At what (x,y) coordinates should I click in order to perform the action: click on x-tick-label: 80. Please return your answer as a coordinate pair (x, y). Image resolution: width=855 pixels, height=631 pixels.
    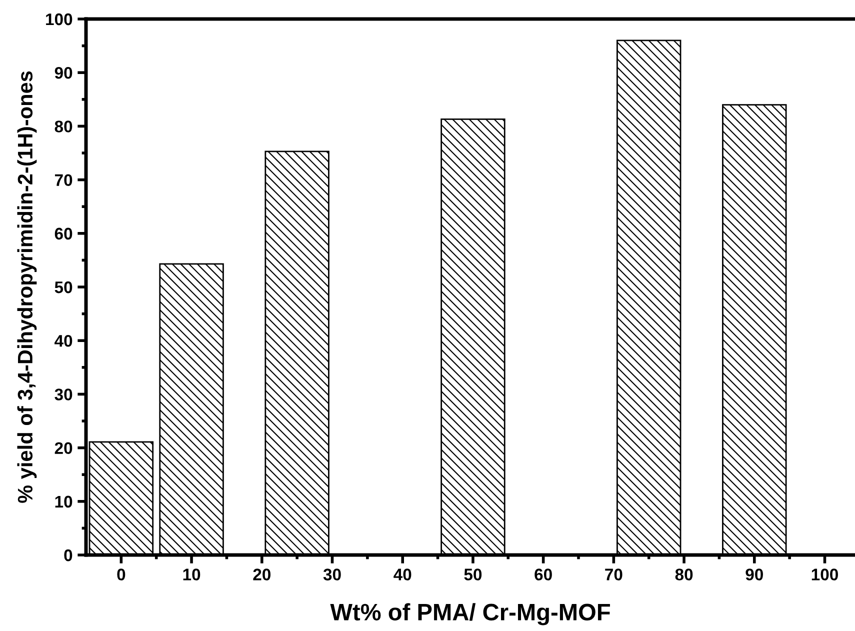
    Looking at the image, I should click on (684, 574).